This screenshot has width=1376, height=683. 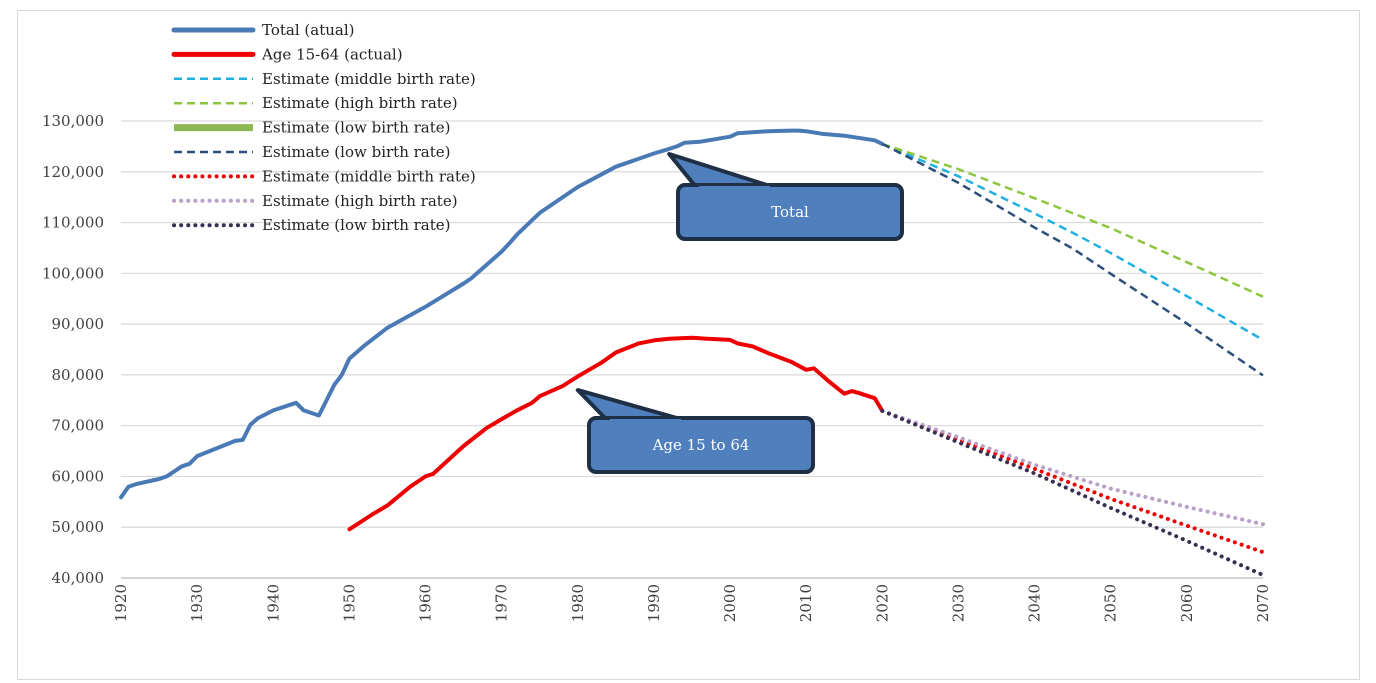 What do you see at coordinates (730, 603) in the screenshot?
I see `x-tick-label: 2000` at bounding box center [730, 603].